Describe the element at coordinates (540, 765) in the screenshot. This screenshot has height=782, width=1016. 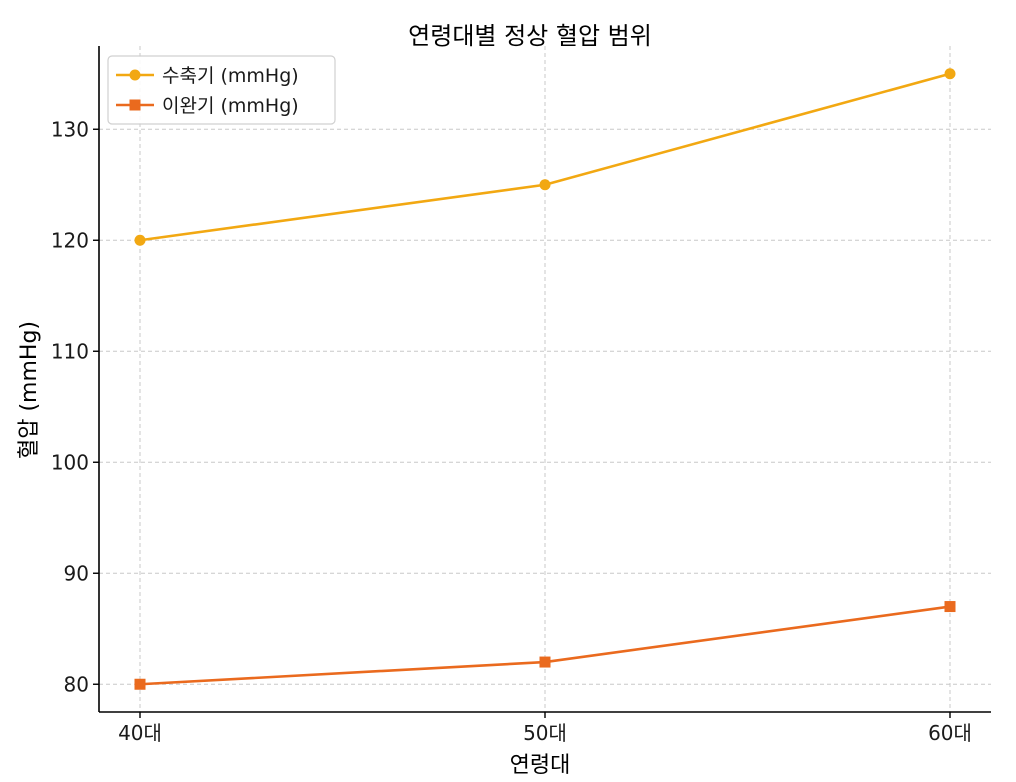
I see `x-axis-label: 연령대` at that location.